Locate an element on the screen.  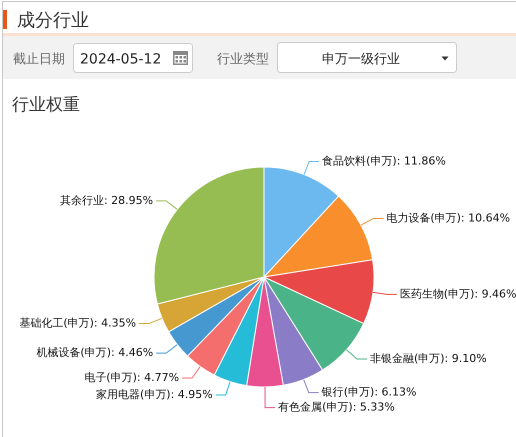
slice-label: 非银金融(申万): 9.10% is located at coordinates (428, 359).